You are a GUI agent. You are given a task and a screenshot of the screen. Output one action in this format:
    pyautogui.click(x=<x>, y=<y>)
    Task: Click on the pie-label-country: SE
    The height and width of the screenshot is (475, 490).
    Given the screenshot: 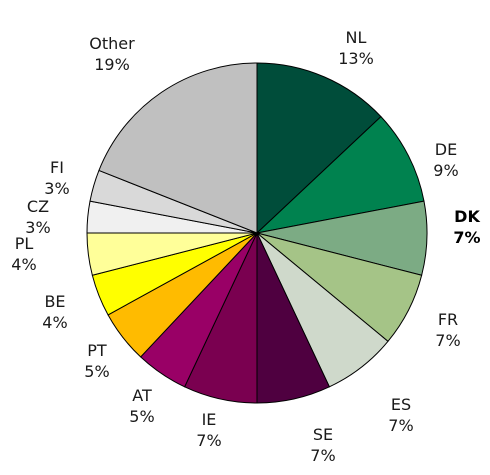 What is the action you would take?
    pyautogui.click(x=323, y=434)
    